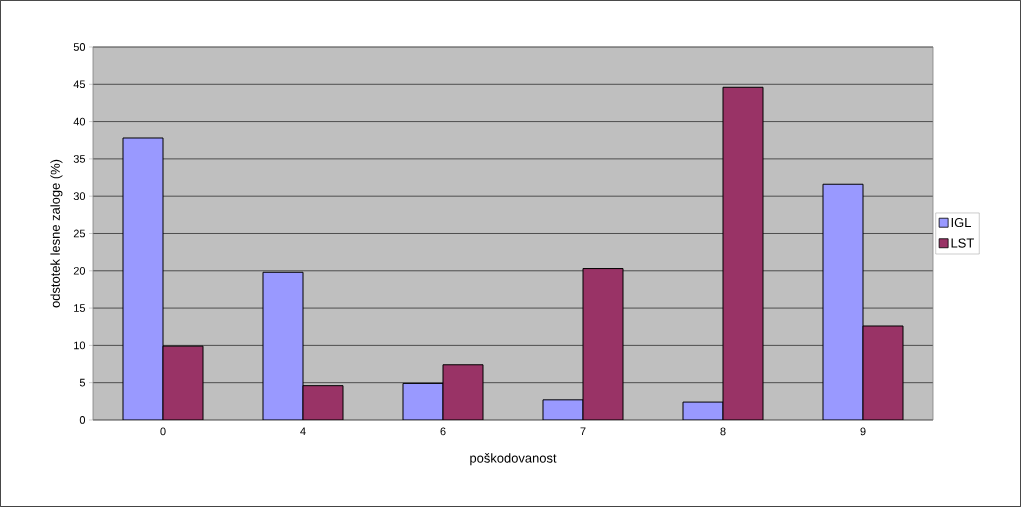 Image resolution: width=1021 pixels, height=507 pixels. What do you see at coordinates (79, 233) in the screenshot?
I see `y-tick-label: 25` at bounding box center [79, 233].